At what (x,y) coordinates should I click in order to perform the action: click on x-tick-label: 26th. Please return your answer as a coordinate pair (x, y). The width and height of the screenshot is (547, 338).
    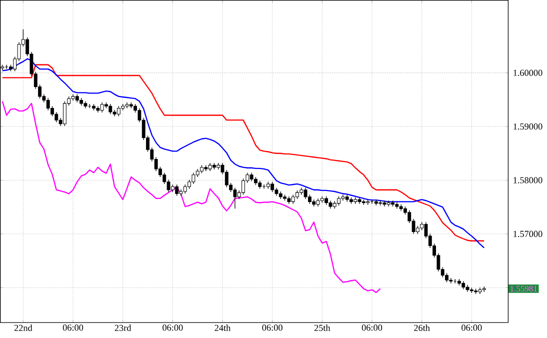
    Looking at the image, I should click on (422, 327).